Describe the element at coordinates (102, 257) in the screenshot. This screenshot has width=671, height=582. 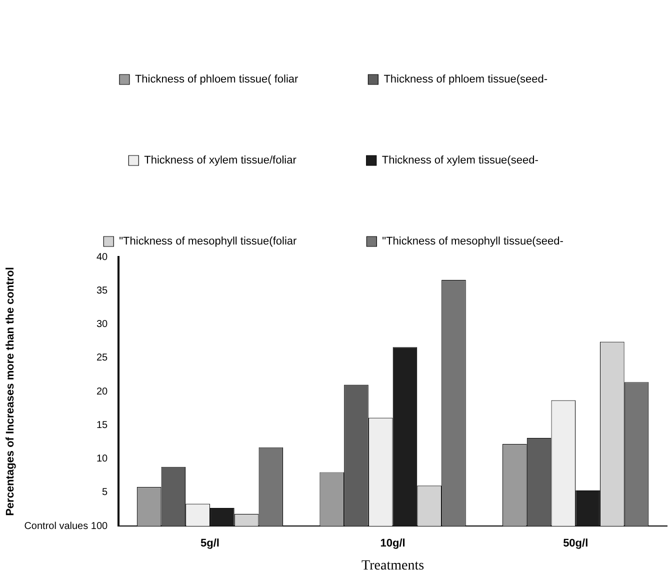
I see `y-tick-label: 40` at that location.